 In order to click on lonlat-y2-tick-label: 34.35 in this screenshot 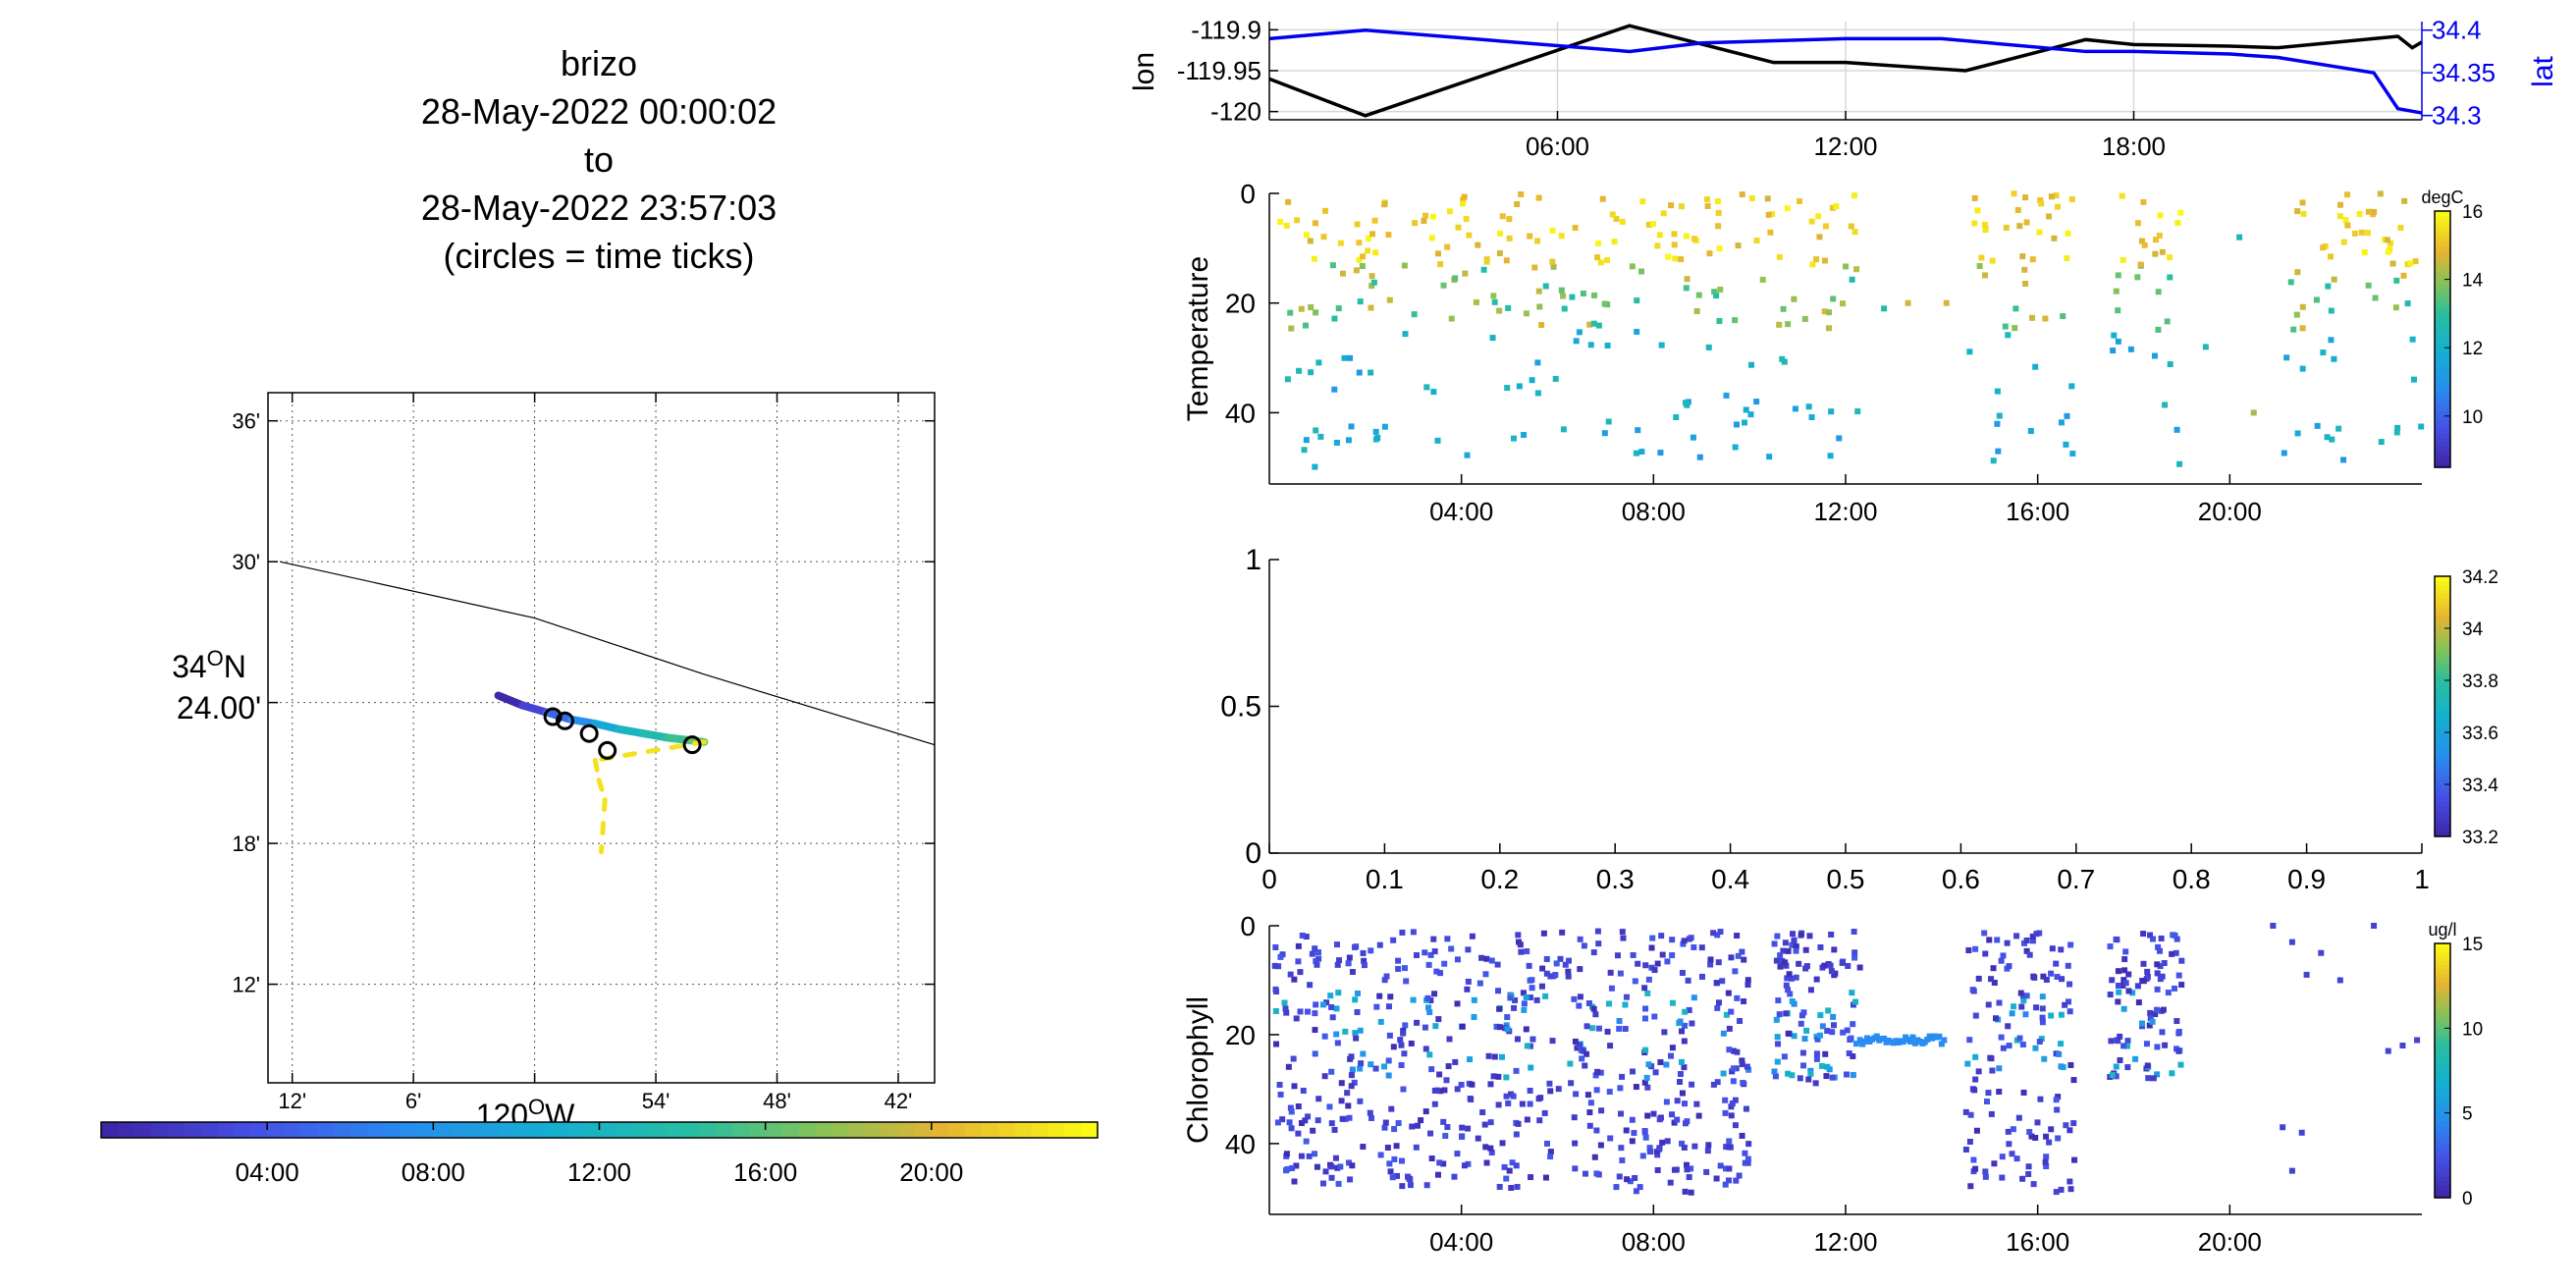, I will do `click(2464, 72)`.